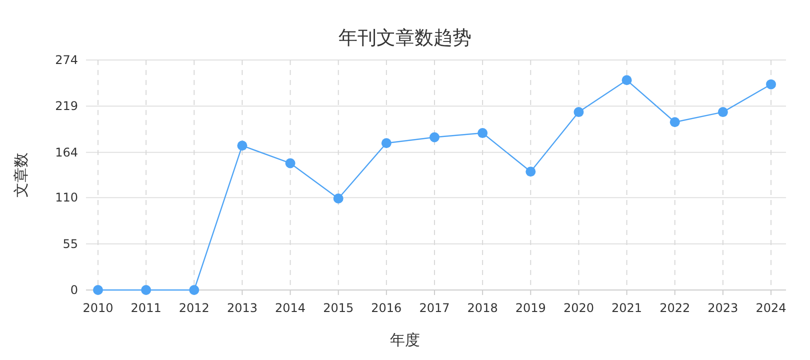 The image size is (810, 360). I want to click on x-tick-label: 2024, so click(771, 308).